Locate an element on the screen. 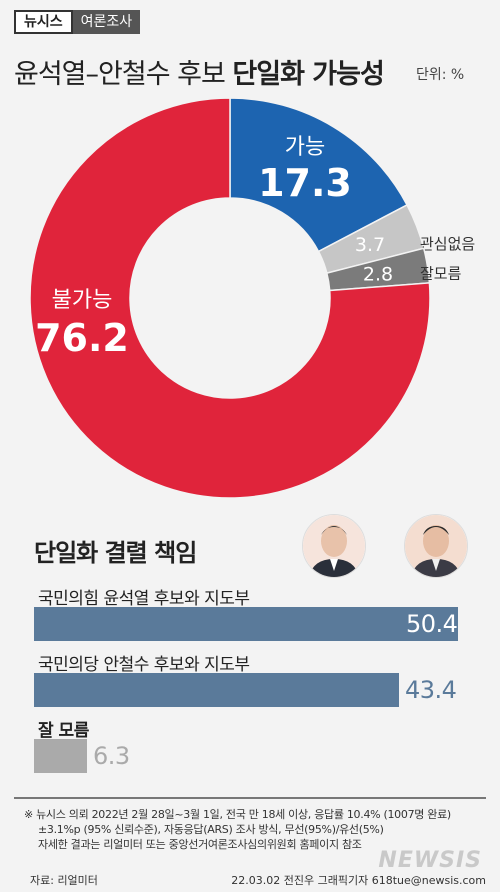  pie-value-label: 3.7 is located at coordinates (370, 245).